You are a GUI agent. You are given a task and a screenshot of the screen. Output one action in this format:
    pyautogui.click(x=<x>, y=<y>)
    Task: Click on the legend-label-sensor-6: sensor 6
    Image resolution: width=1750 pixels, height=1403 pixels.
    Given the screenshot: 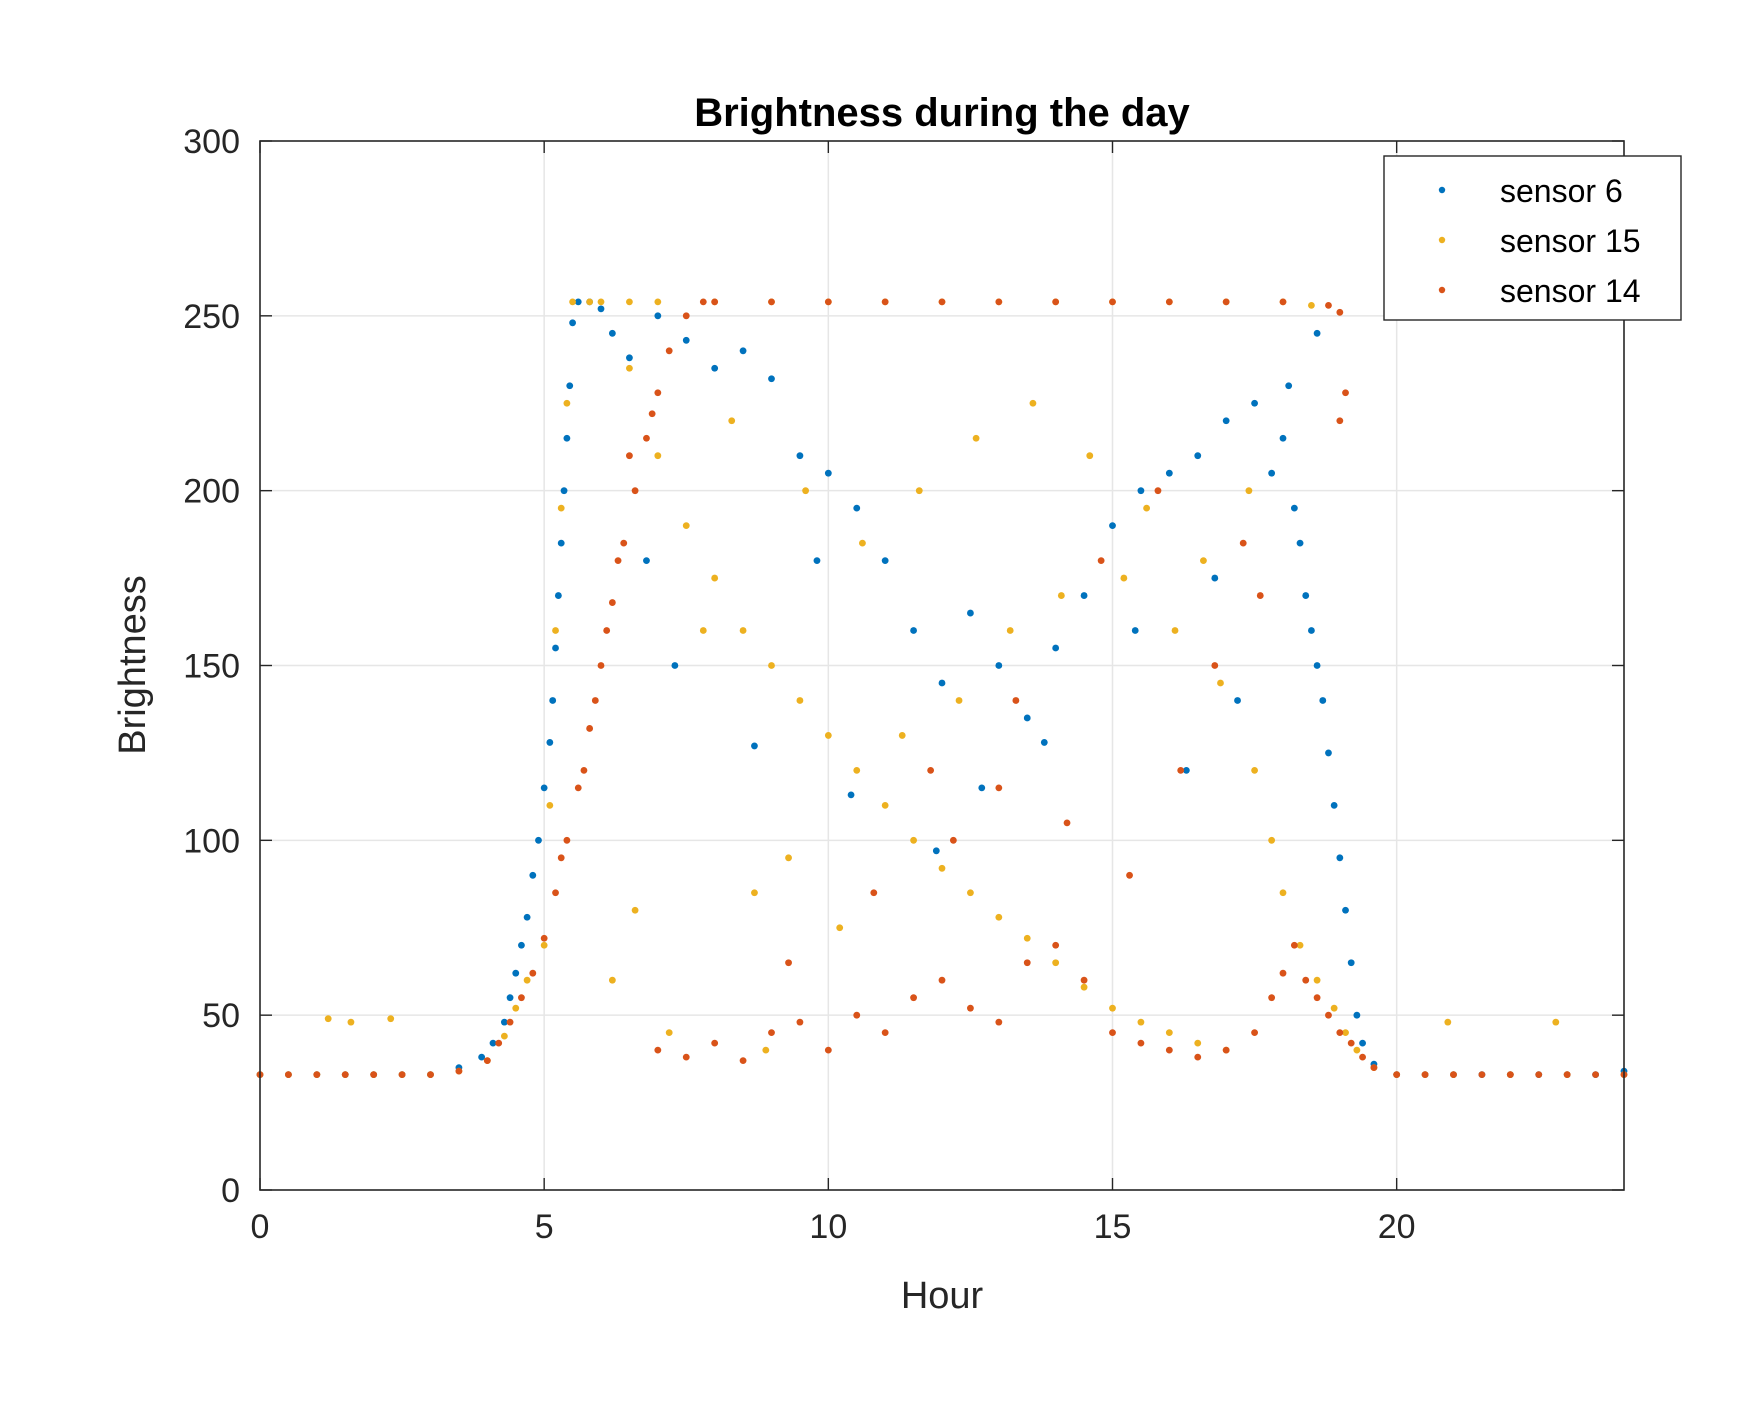 What is the action you would take?
    pyautogui.click(x=1561, y=191)
    